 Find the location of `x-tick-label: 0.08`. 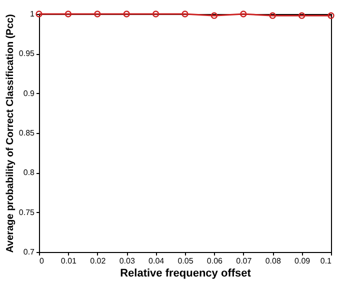

x-tick-label: 0.08 is located at coordinates (273, 261).